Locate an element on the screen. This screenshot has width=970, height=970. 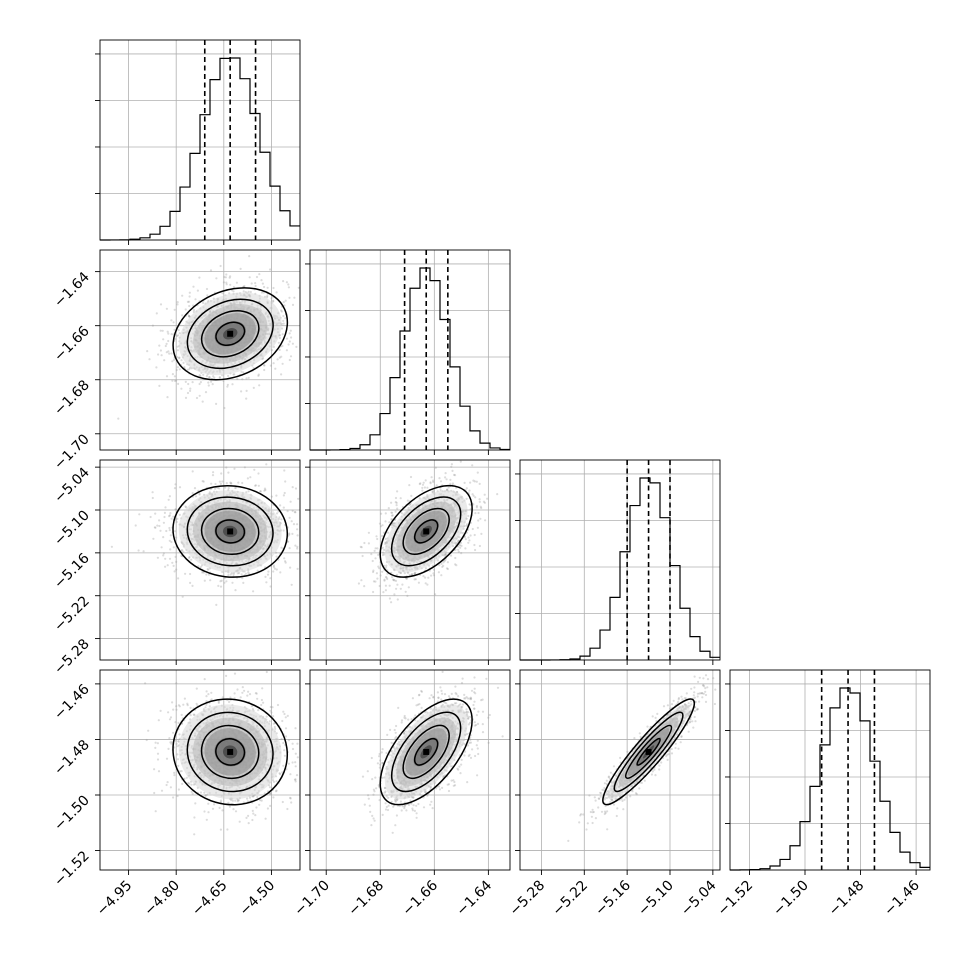
hist-2-frame is located at coordinates (410, 350).